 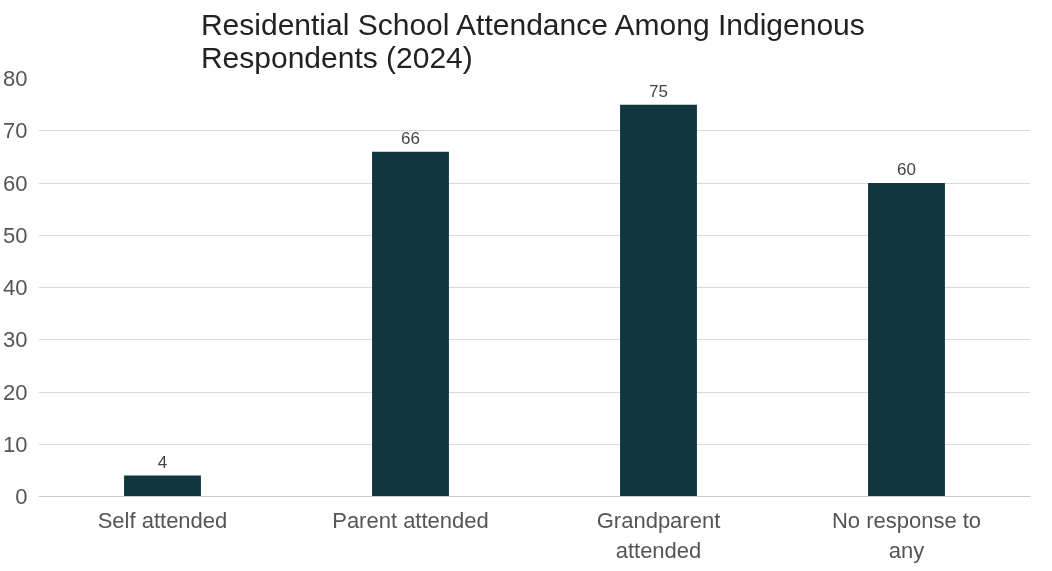 I want to click on x-tick-label: Parent attended, so click(x=410, y=520).